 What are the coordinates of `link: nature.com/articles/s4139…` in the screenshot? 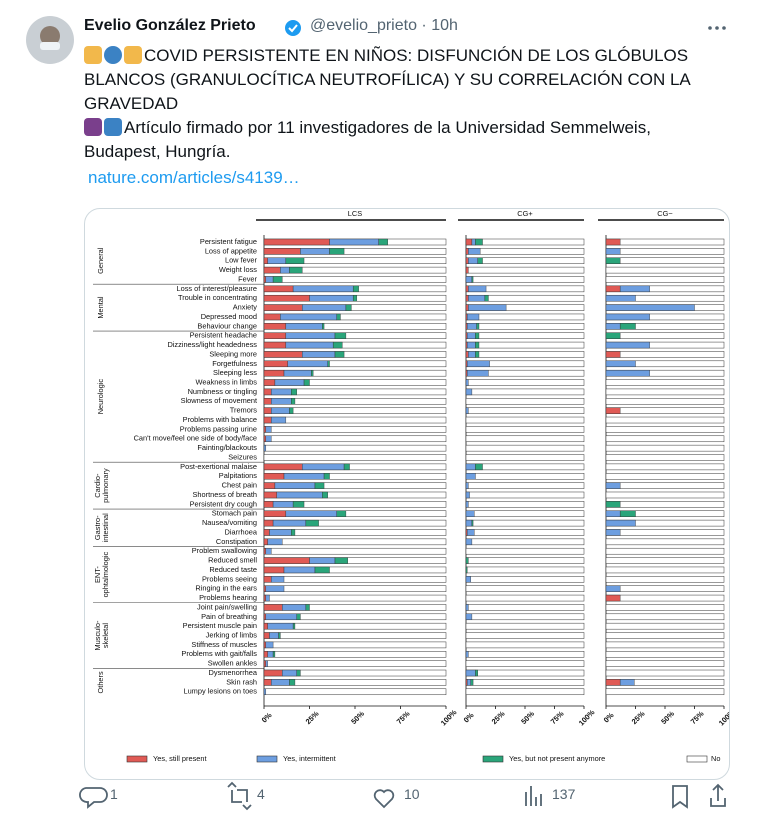 It's located at (194, 177).